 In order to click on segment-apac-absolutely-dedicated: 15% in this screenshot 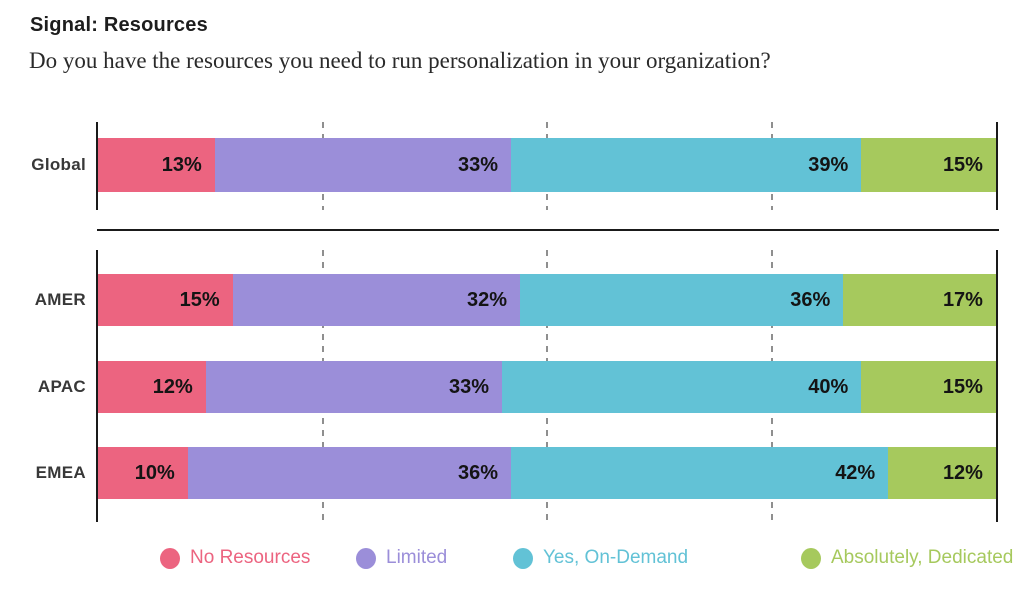, I will do `click(928, 387)`.